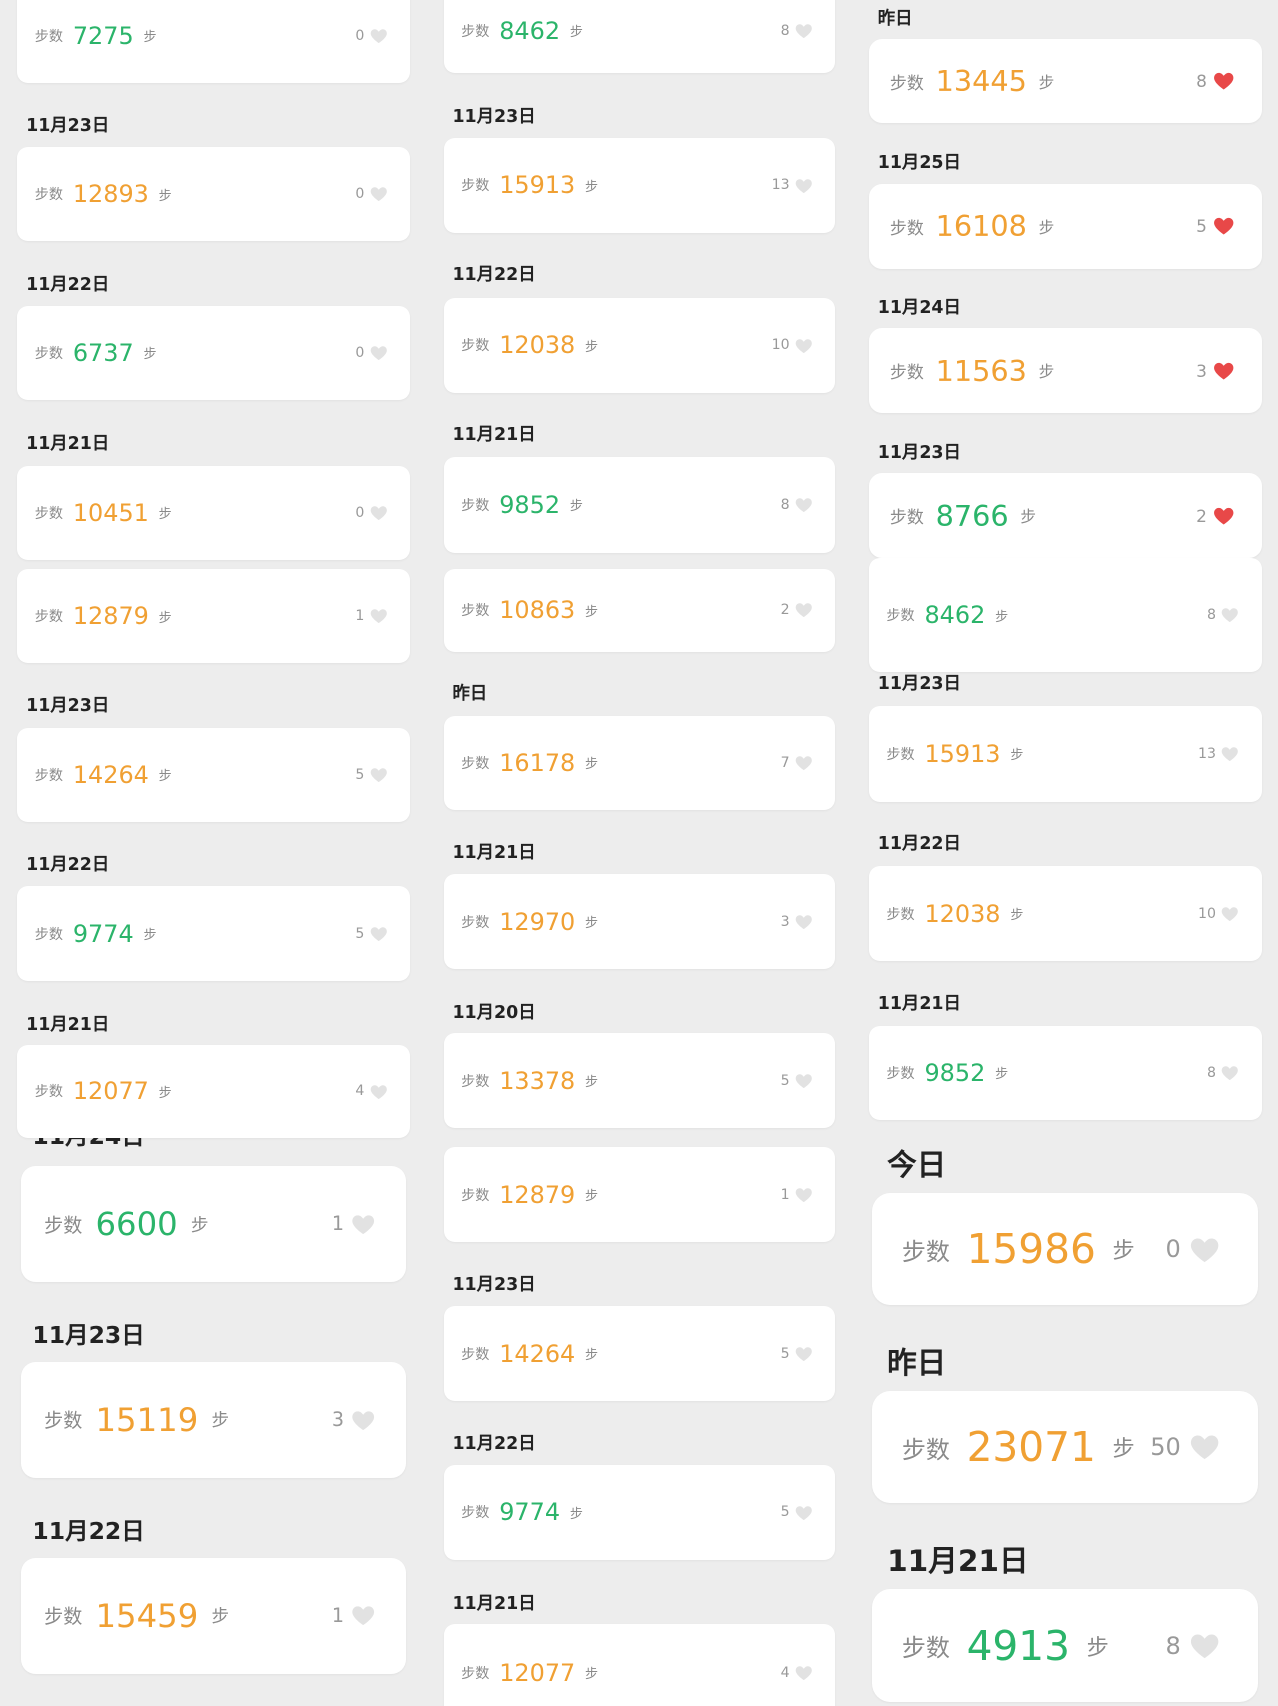  What do you see at coordinates (360, 933) in the screenshot?
I see `likes-count: 5` at bounding box center [360, 933].